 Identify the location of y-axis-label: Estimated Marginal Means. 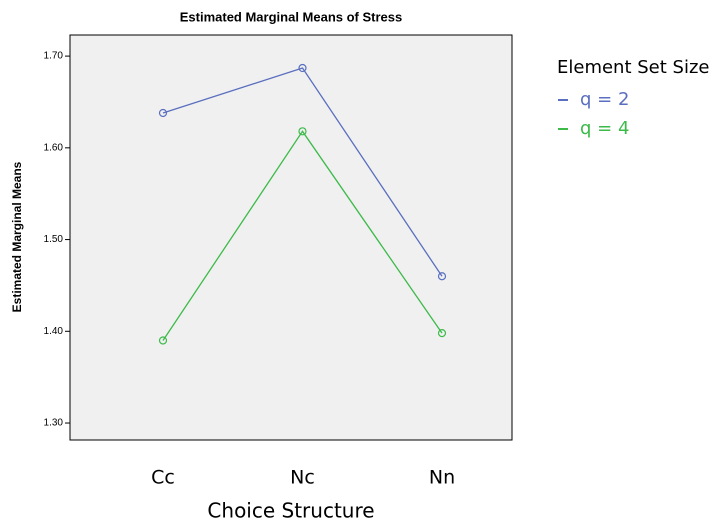
(17, 236).